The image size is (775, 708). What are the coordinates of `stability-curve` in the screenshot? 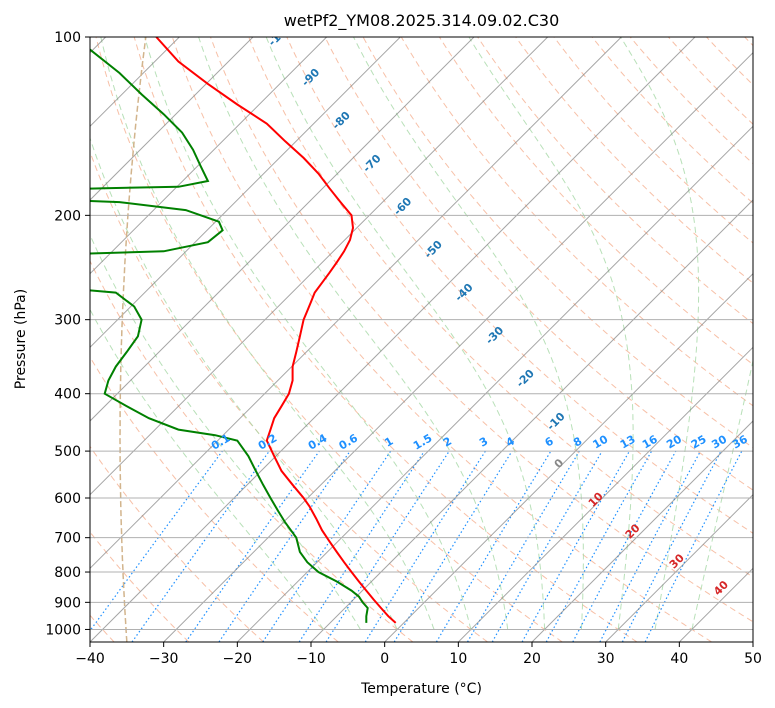 It's located at (133, 339).